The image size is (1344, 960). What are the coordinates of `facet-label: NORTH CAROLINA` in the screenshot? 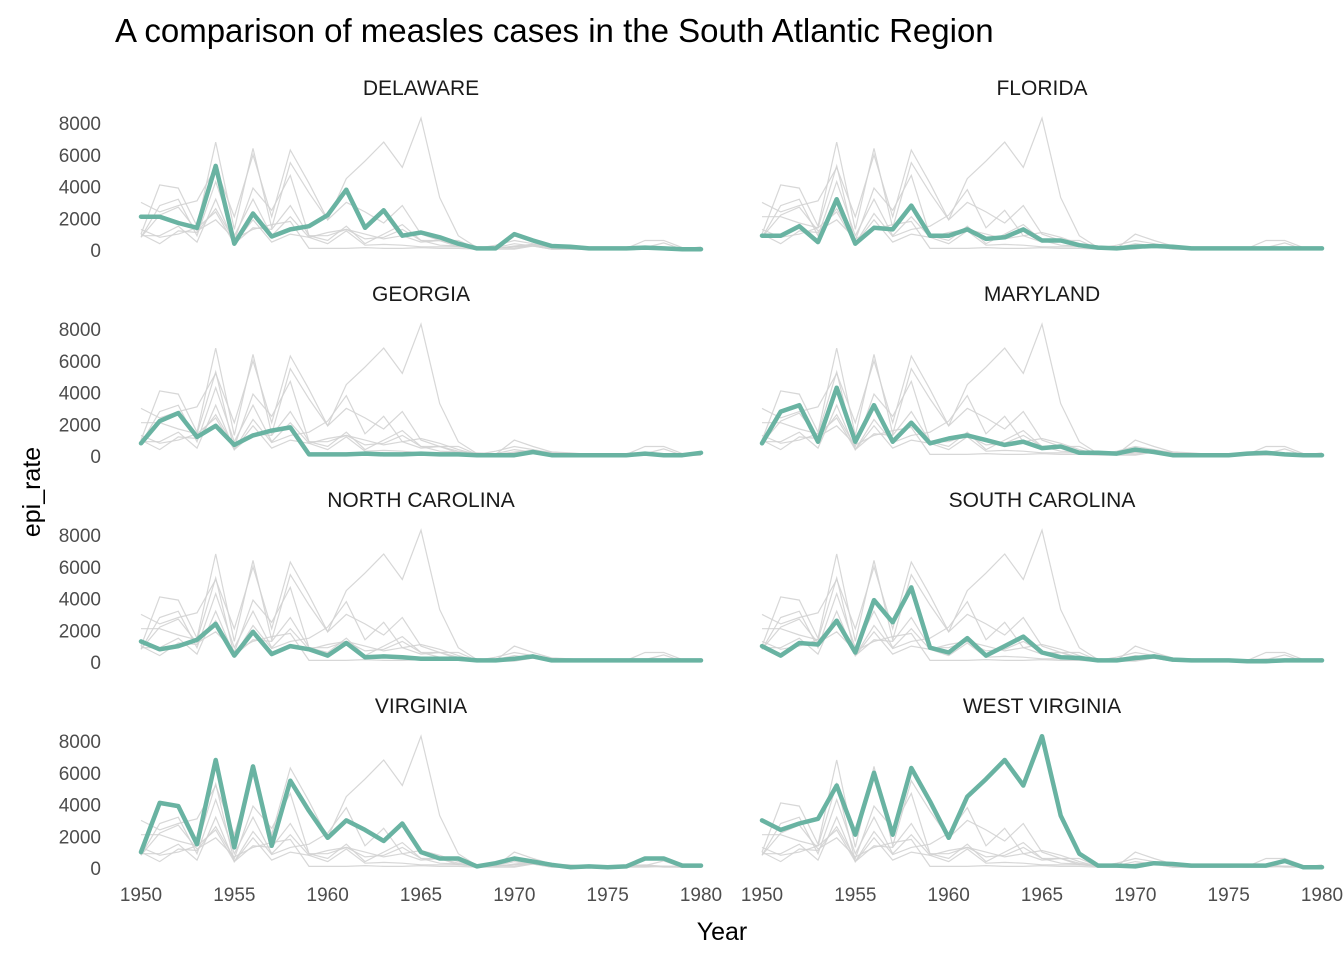 It's located at (420, 500).